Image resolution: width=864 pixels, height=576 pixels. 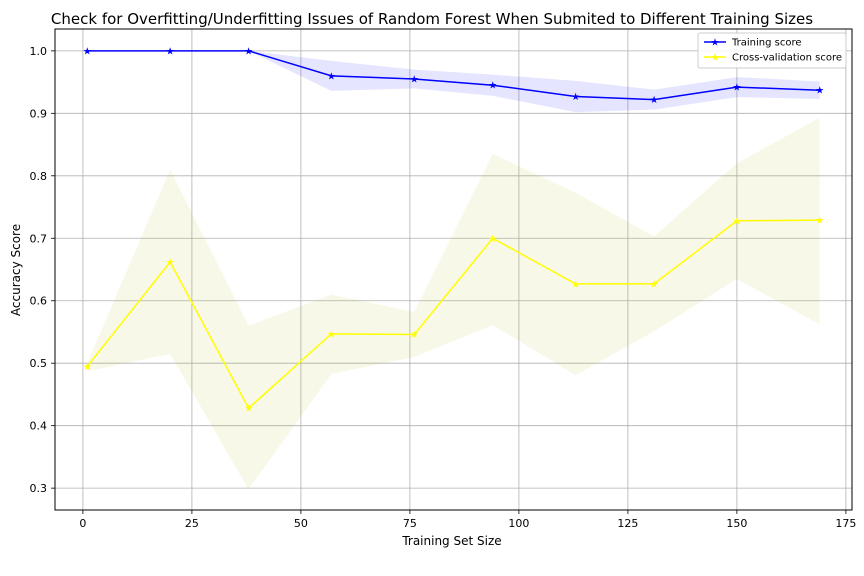 What do you see at coordinates (736, 523) in the screenshot?
I see `x-tick-label: 150` at bounding box center [736, 523].